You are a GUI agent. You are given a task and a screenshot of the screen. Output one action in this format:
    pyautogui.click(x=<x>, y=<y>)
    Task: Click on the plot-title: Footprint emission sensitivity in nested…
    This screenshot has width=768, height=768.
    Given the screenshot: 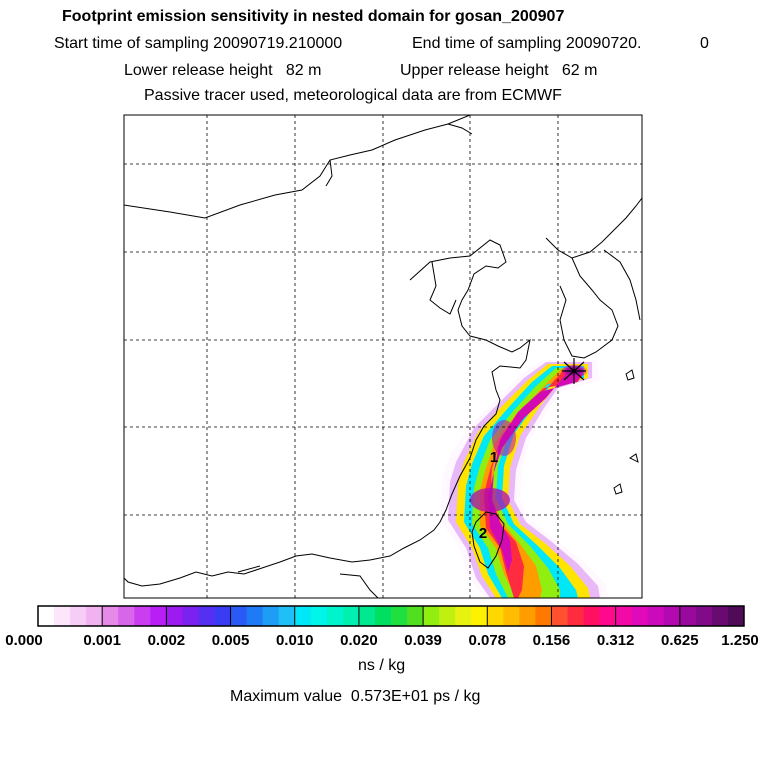 What is the action you would take?
    pyautogui.click(x=313, y=16)
    